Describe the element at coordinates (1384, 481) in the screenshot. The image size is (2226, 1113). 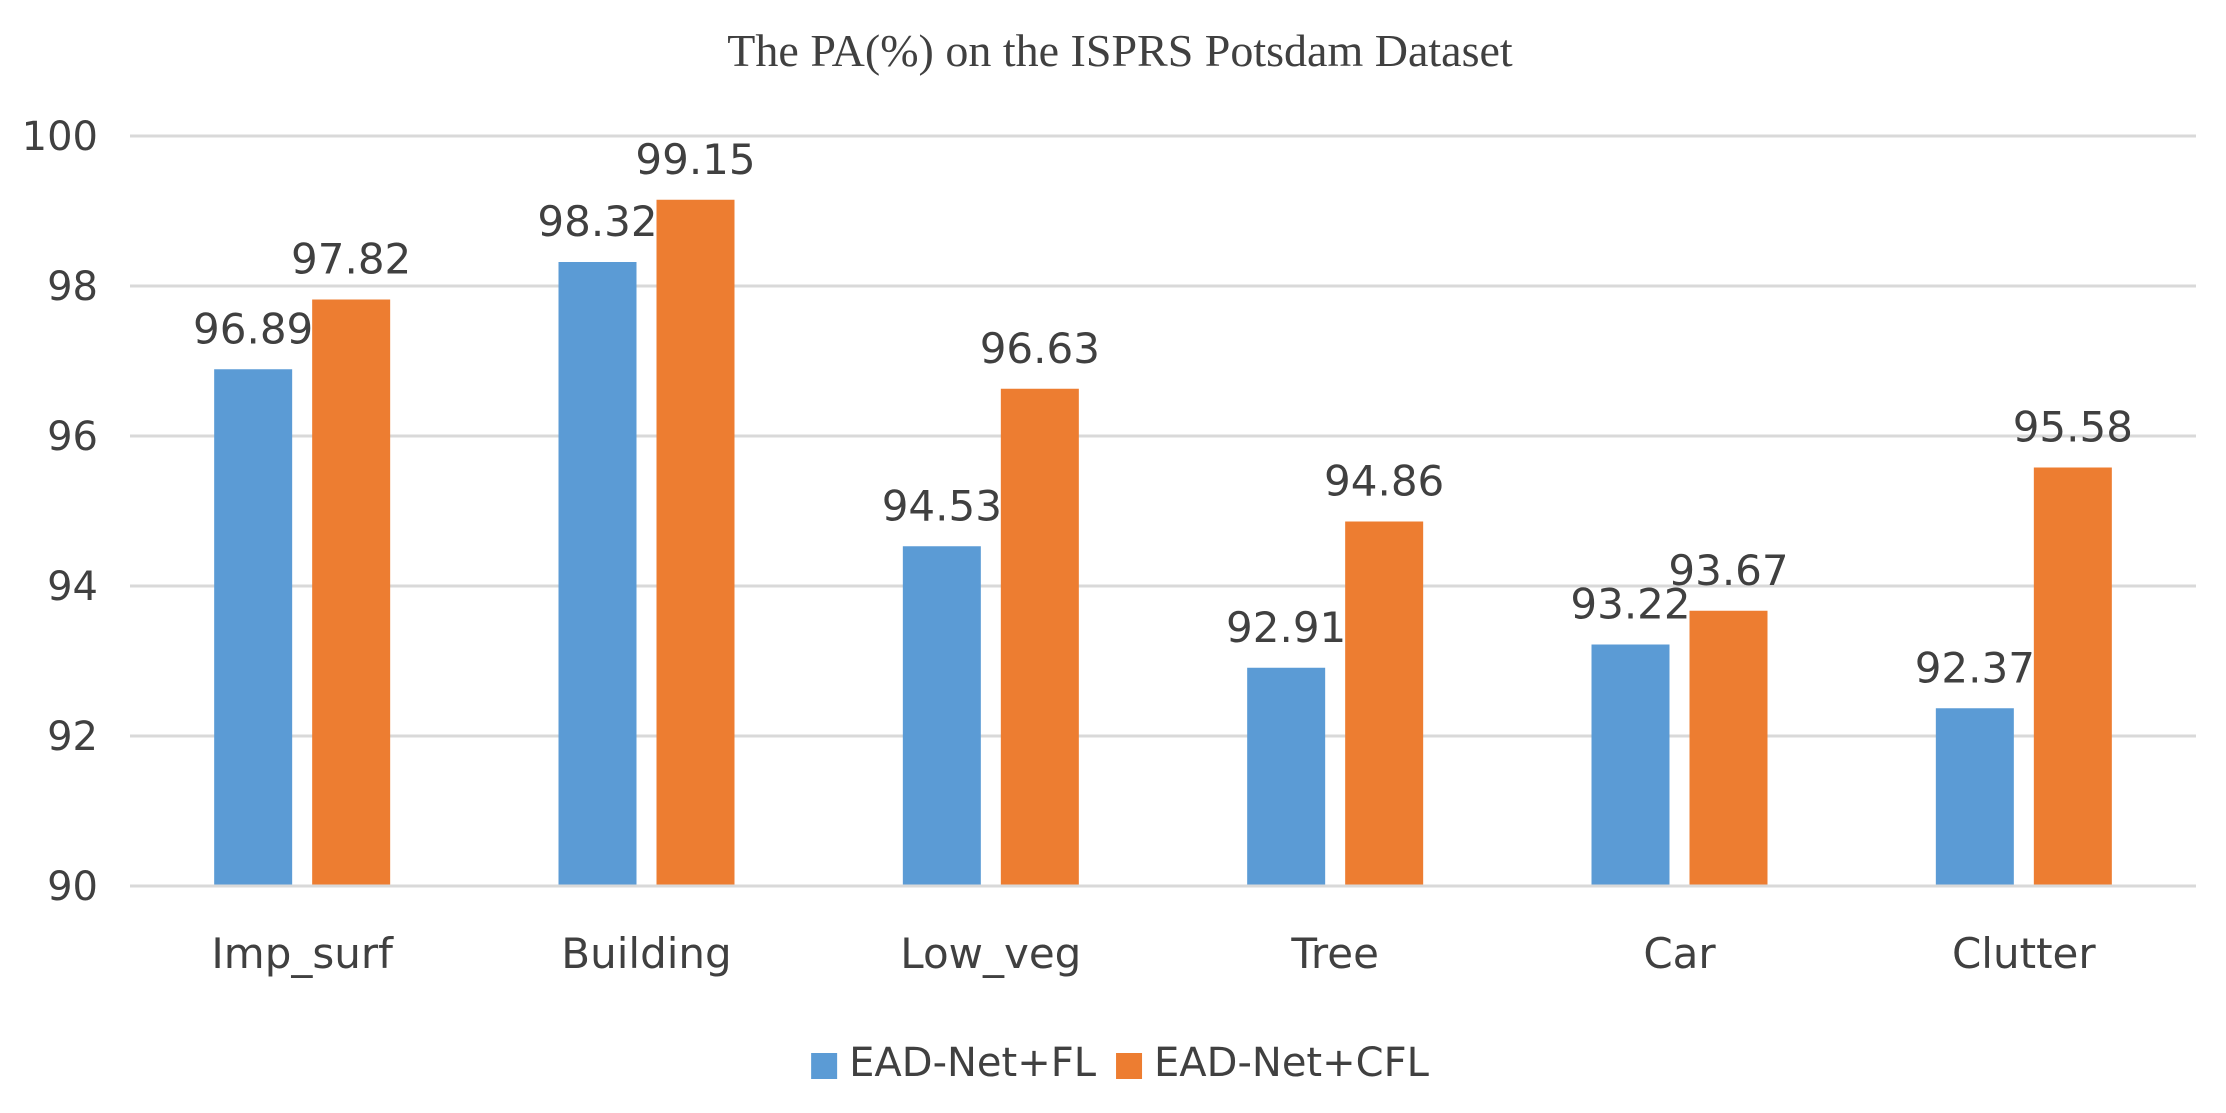
I see `data-label: 94.86` at that location.